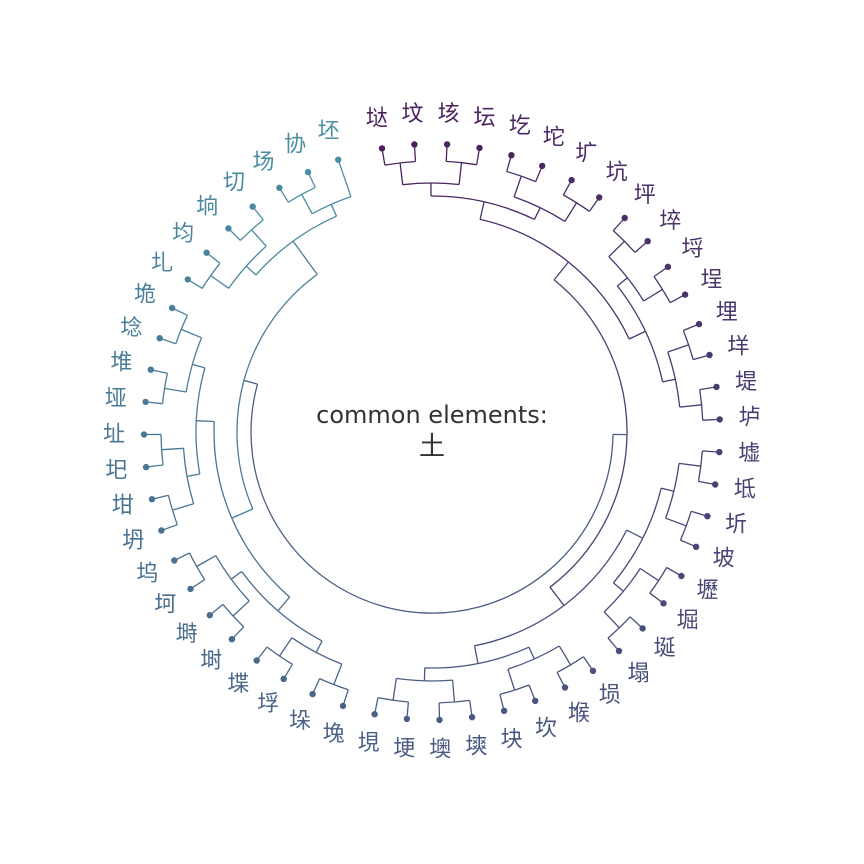 This screenshot has height=864, width=864. Describe the element at coordinates (724, 558) in the screenshot. I see `leaf-label: 坡` at that location.